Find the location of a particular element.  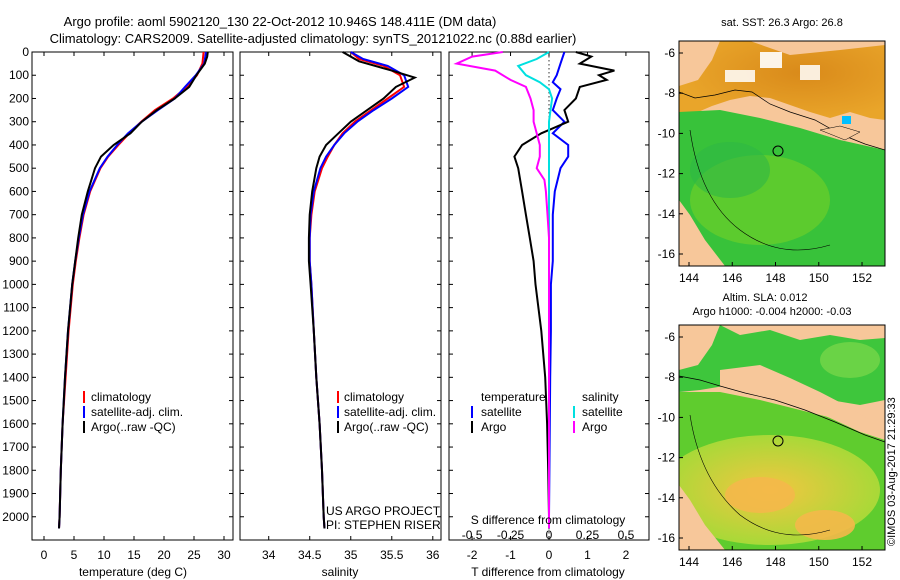

depth-tick-label: 500 is located at coordinates (19, 168).